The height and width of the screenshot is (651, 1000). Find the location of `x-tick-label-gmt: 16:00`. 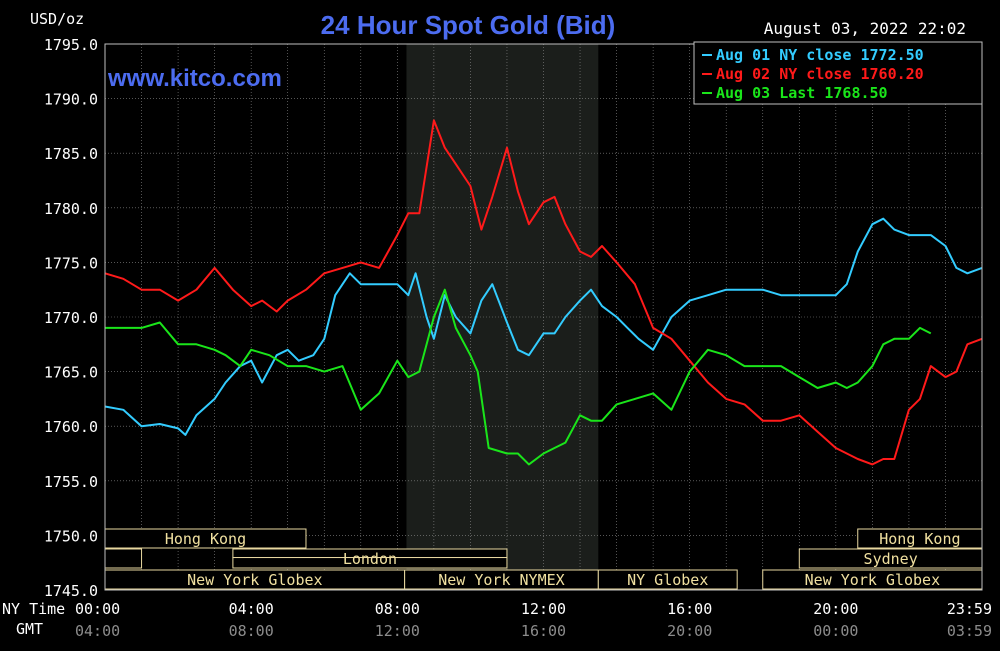

x-tick-label-gmt: 16:00 is located at coordinates (543, 631).